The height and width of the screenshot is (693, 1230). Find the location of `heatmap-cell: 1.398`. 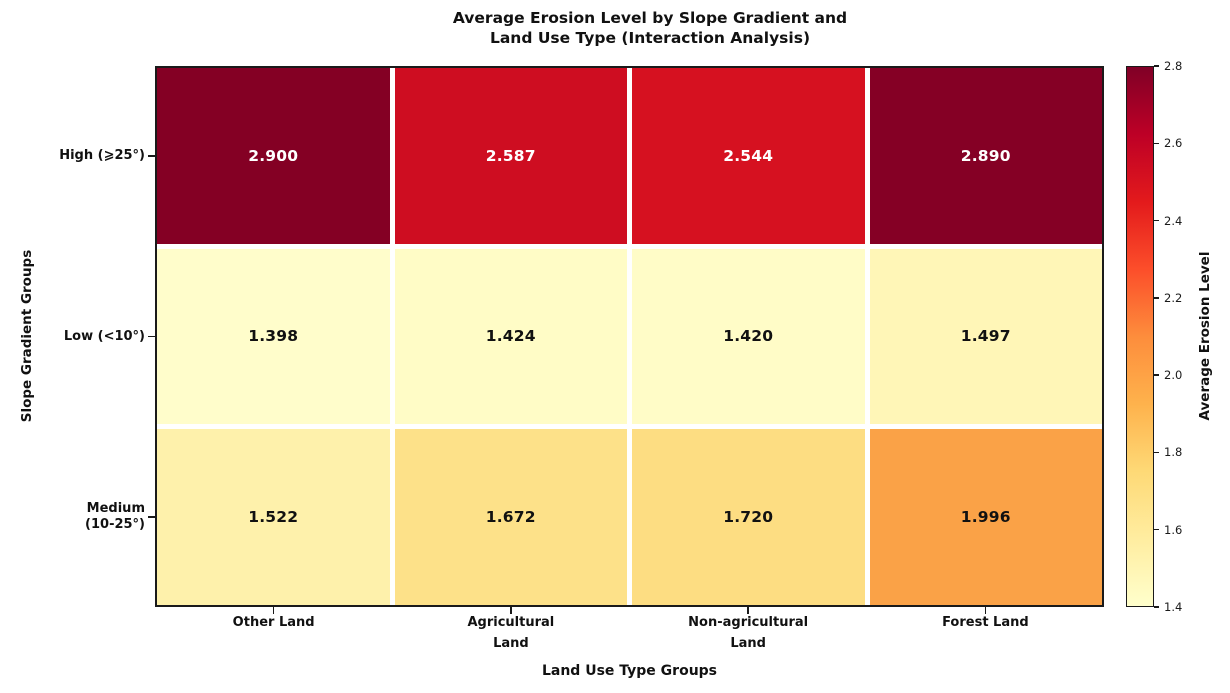

heatmap-cell: 1.398 is located at coordinates (273, 336).